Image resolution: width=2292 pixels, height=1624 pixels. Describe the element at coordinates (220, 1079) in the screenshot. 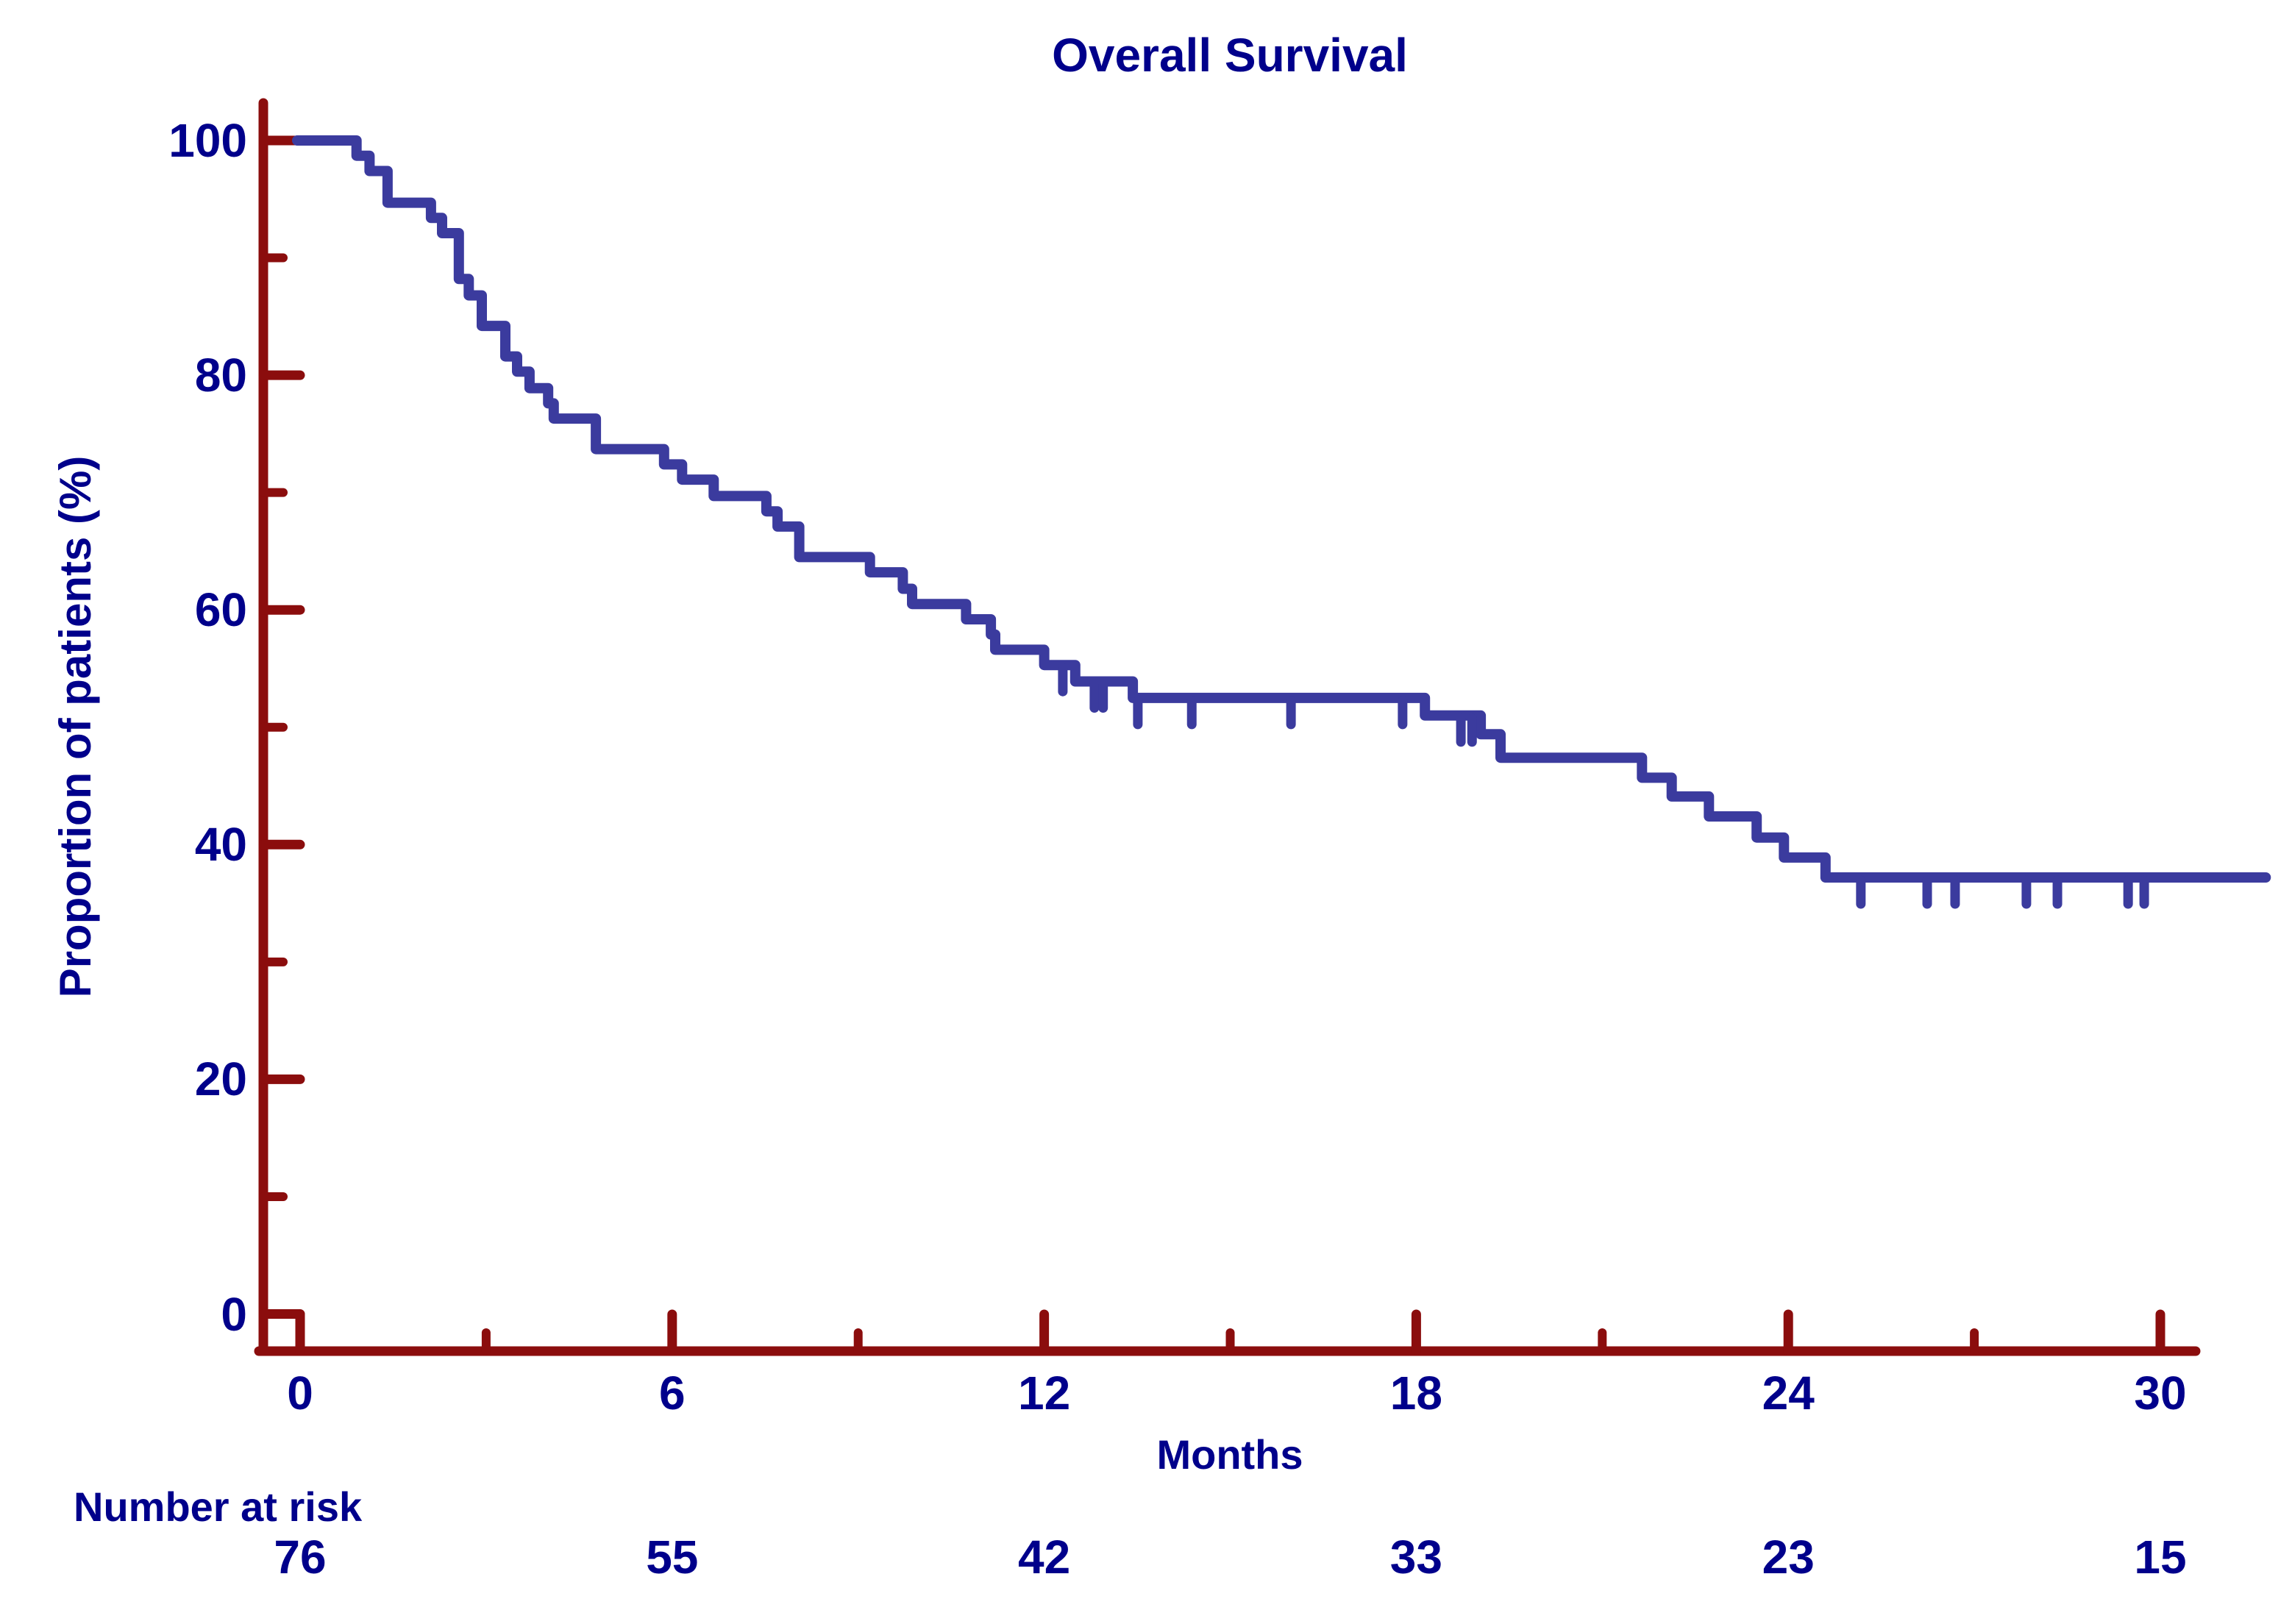

I see `y-tick-label-20: 20` at that location.